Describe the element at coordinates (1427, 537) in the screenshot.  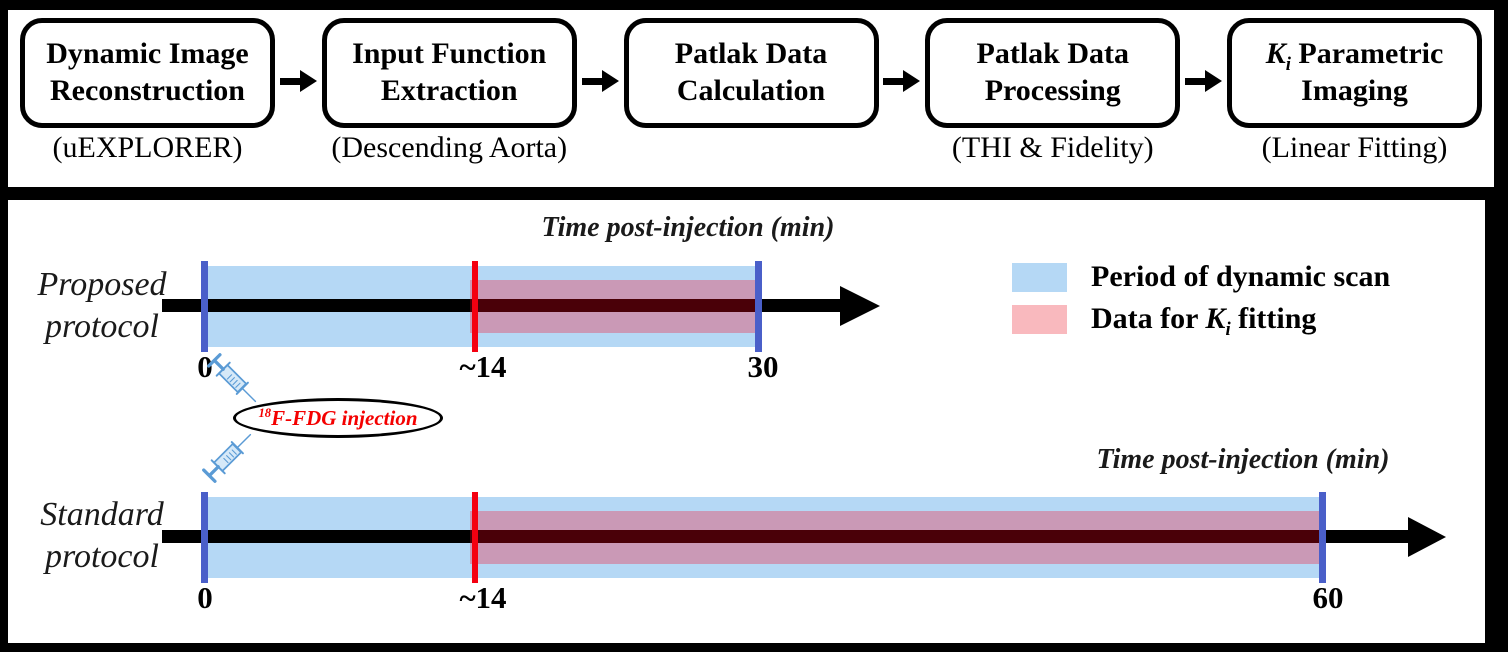
I see `standard-time-axis-arrowhead-icon` at that location.